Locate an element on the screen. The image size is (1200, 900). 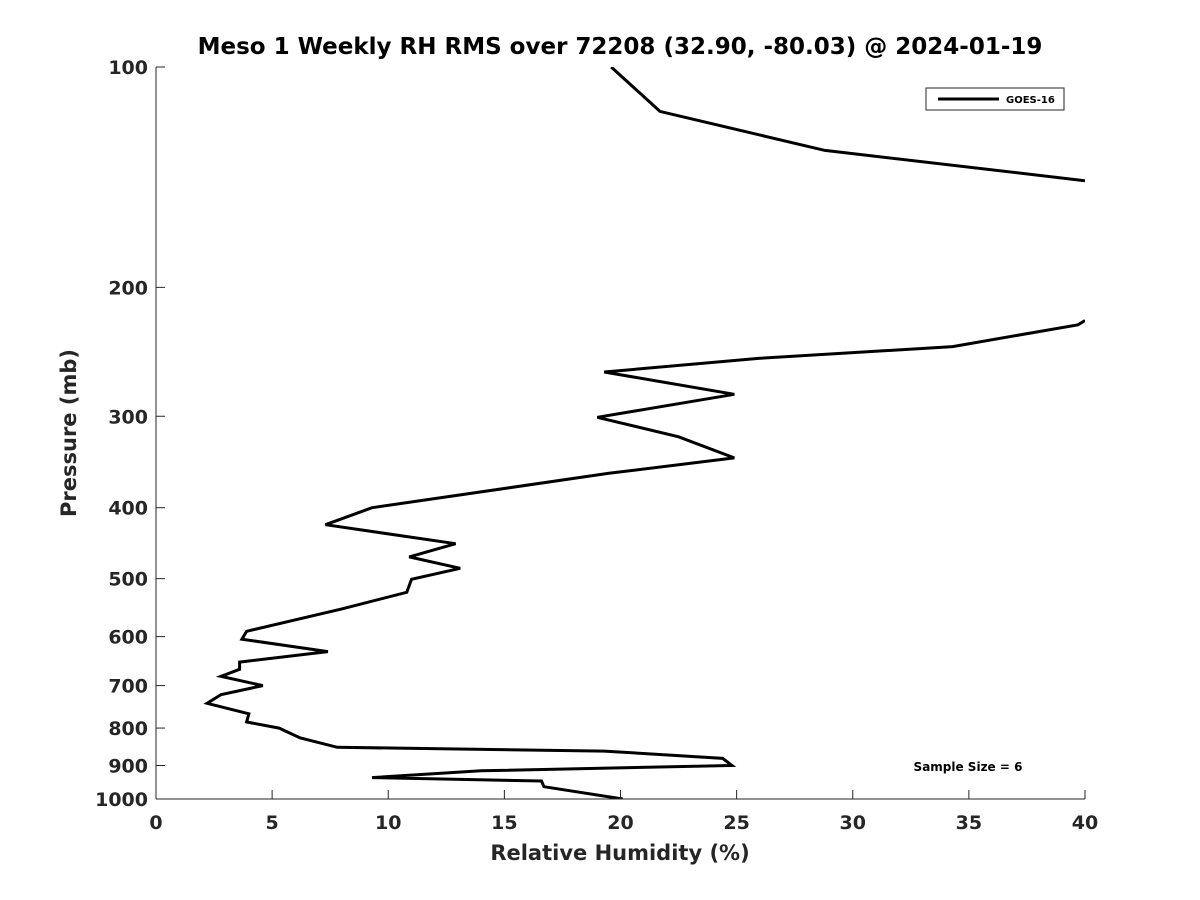
y-tick-label: 400 is located at coordinates (128, 509).